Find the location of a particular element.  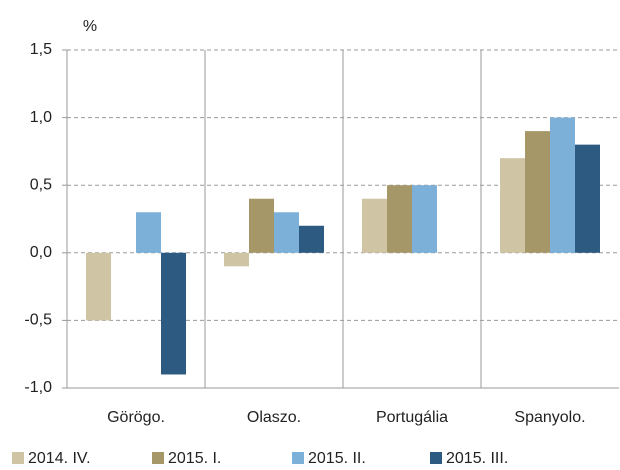

y-tick-label: 1,0 is located at coordinates (41, 117).